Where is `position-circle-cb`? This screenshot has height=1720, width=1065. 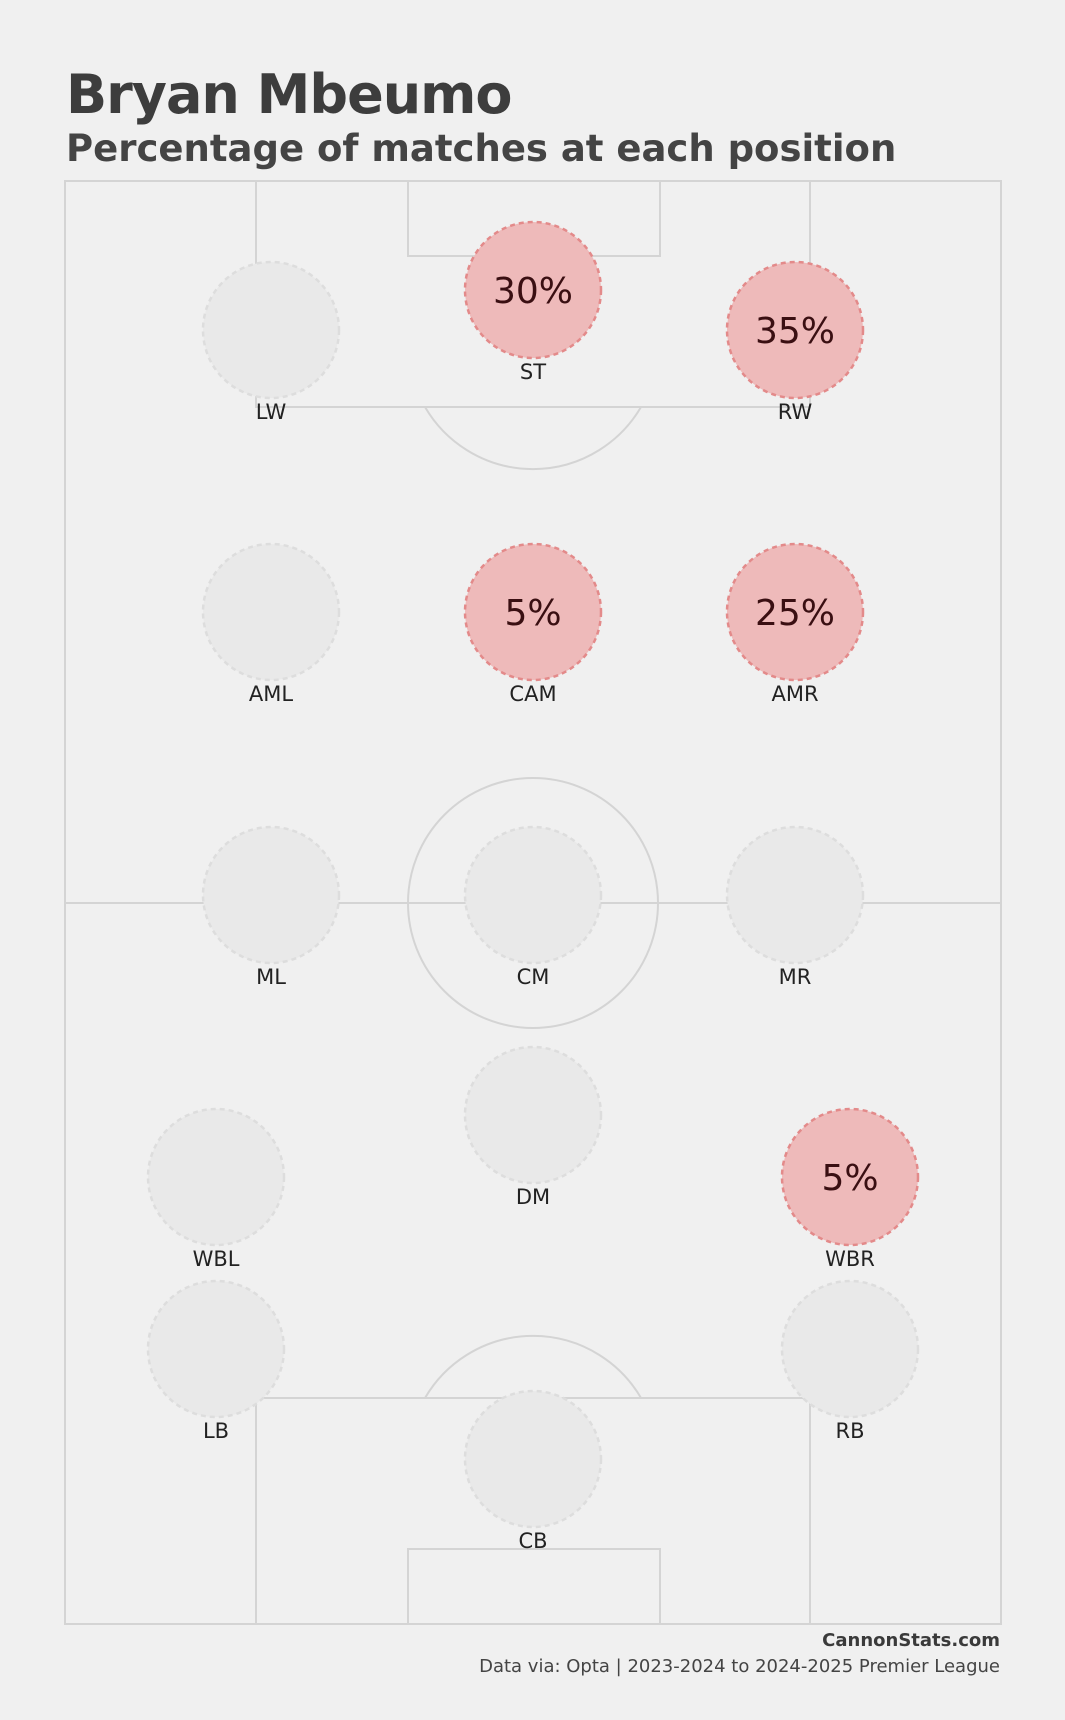
position-circle-cb is located at coordinates (533, 1459).